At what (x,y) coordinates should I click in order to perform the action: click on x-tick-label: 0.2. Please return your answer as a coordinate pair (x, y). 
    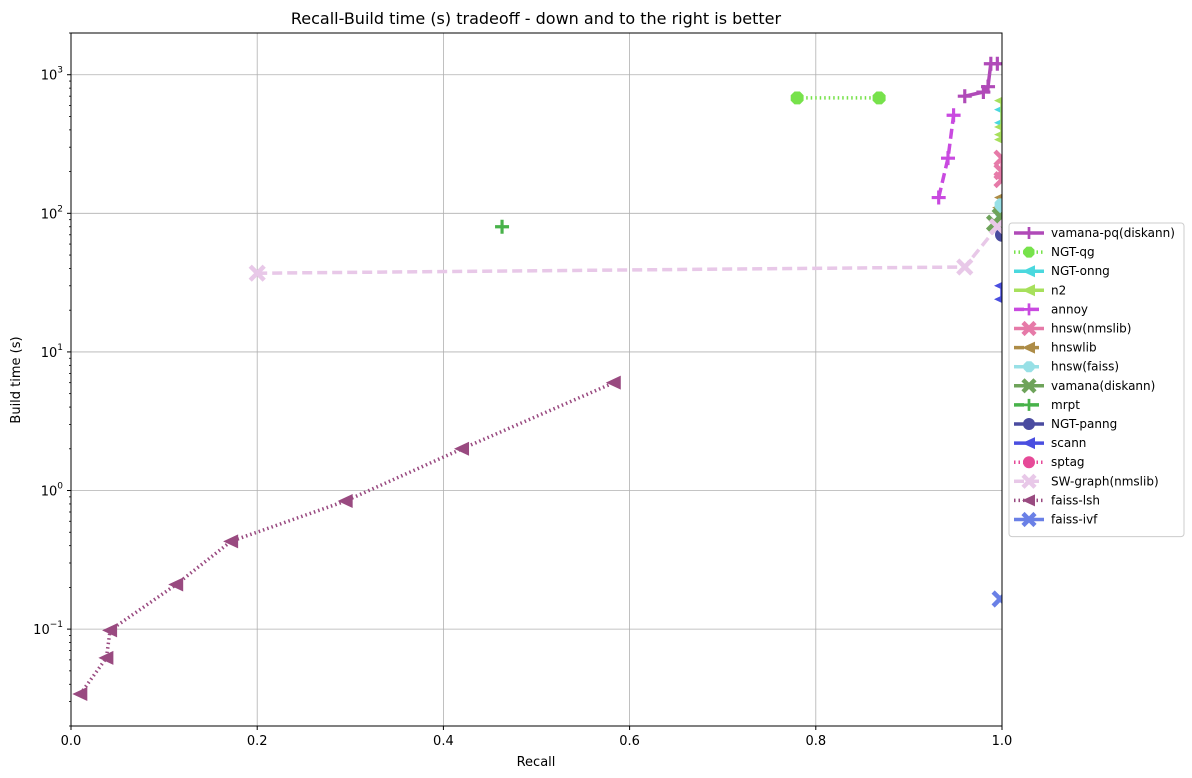
    Looking at the image, I should click on (257, 741).